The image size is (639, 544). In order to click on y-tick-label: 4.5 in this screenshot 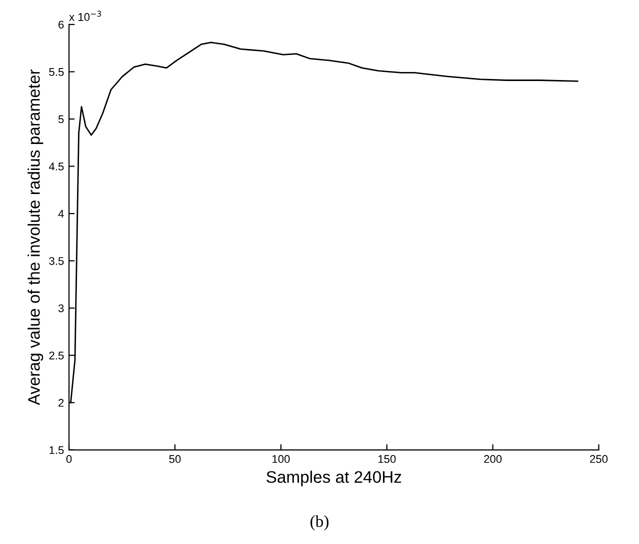, I will do `click(56, 166)`.